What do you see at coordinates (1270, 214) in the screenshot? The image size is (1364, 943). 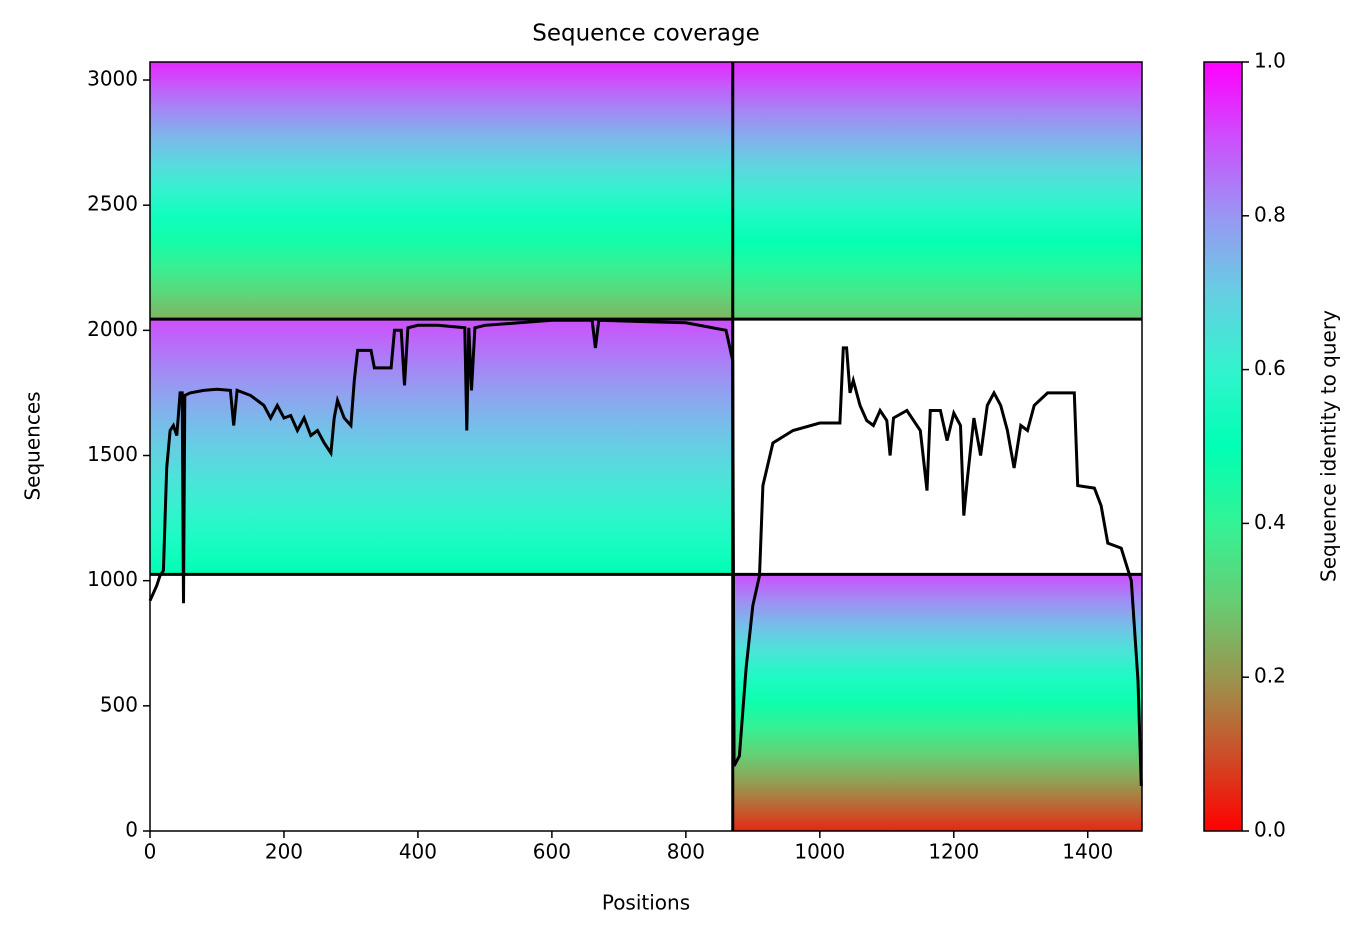 I see `colorbar-tick-label: 0.8` at bounding box center [1270, 214].